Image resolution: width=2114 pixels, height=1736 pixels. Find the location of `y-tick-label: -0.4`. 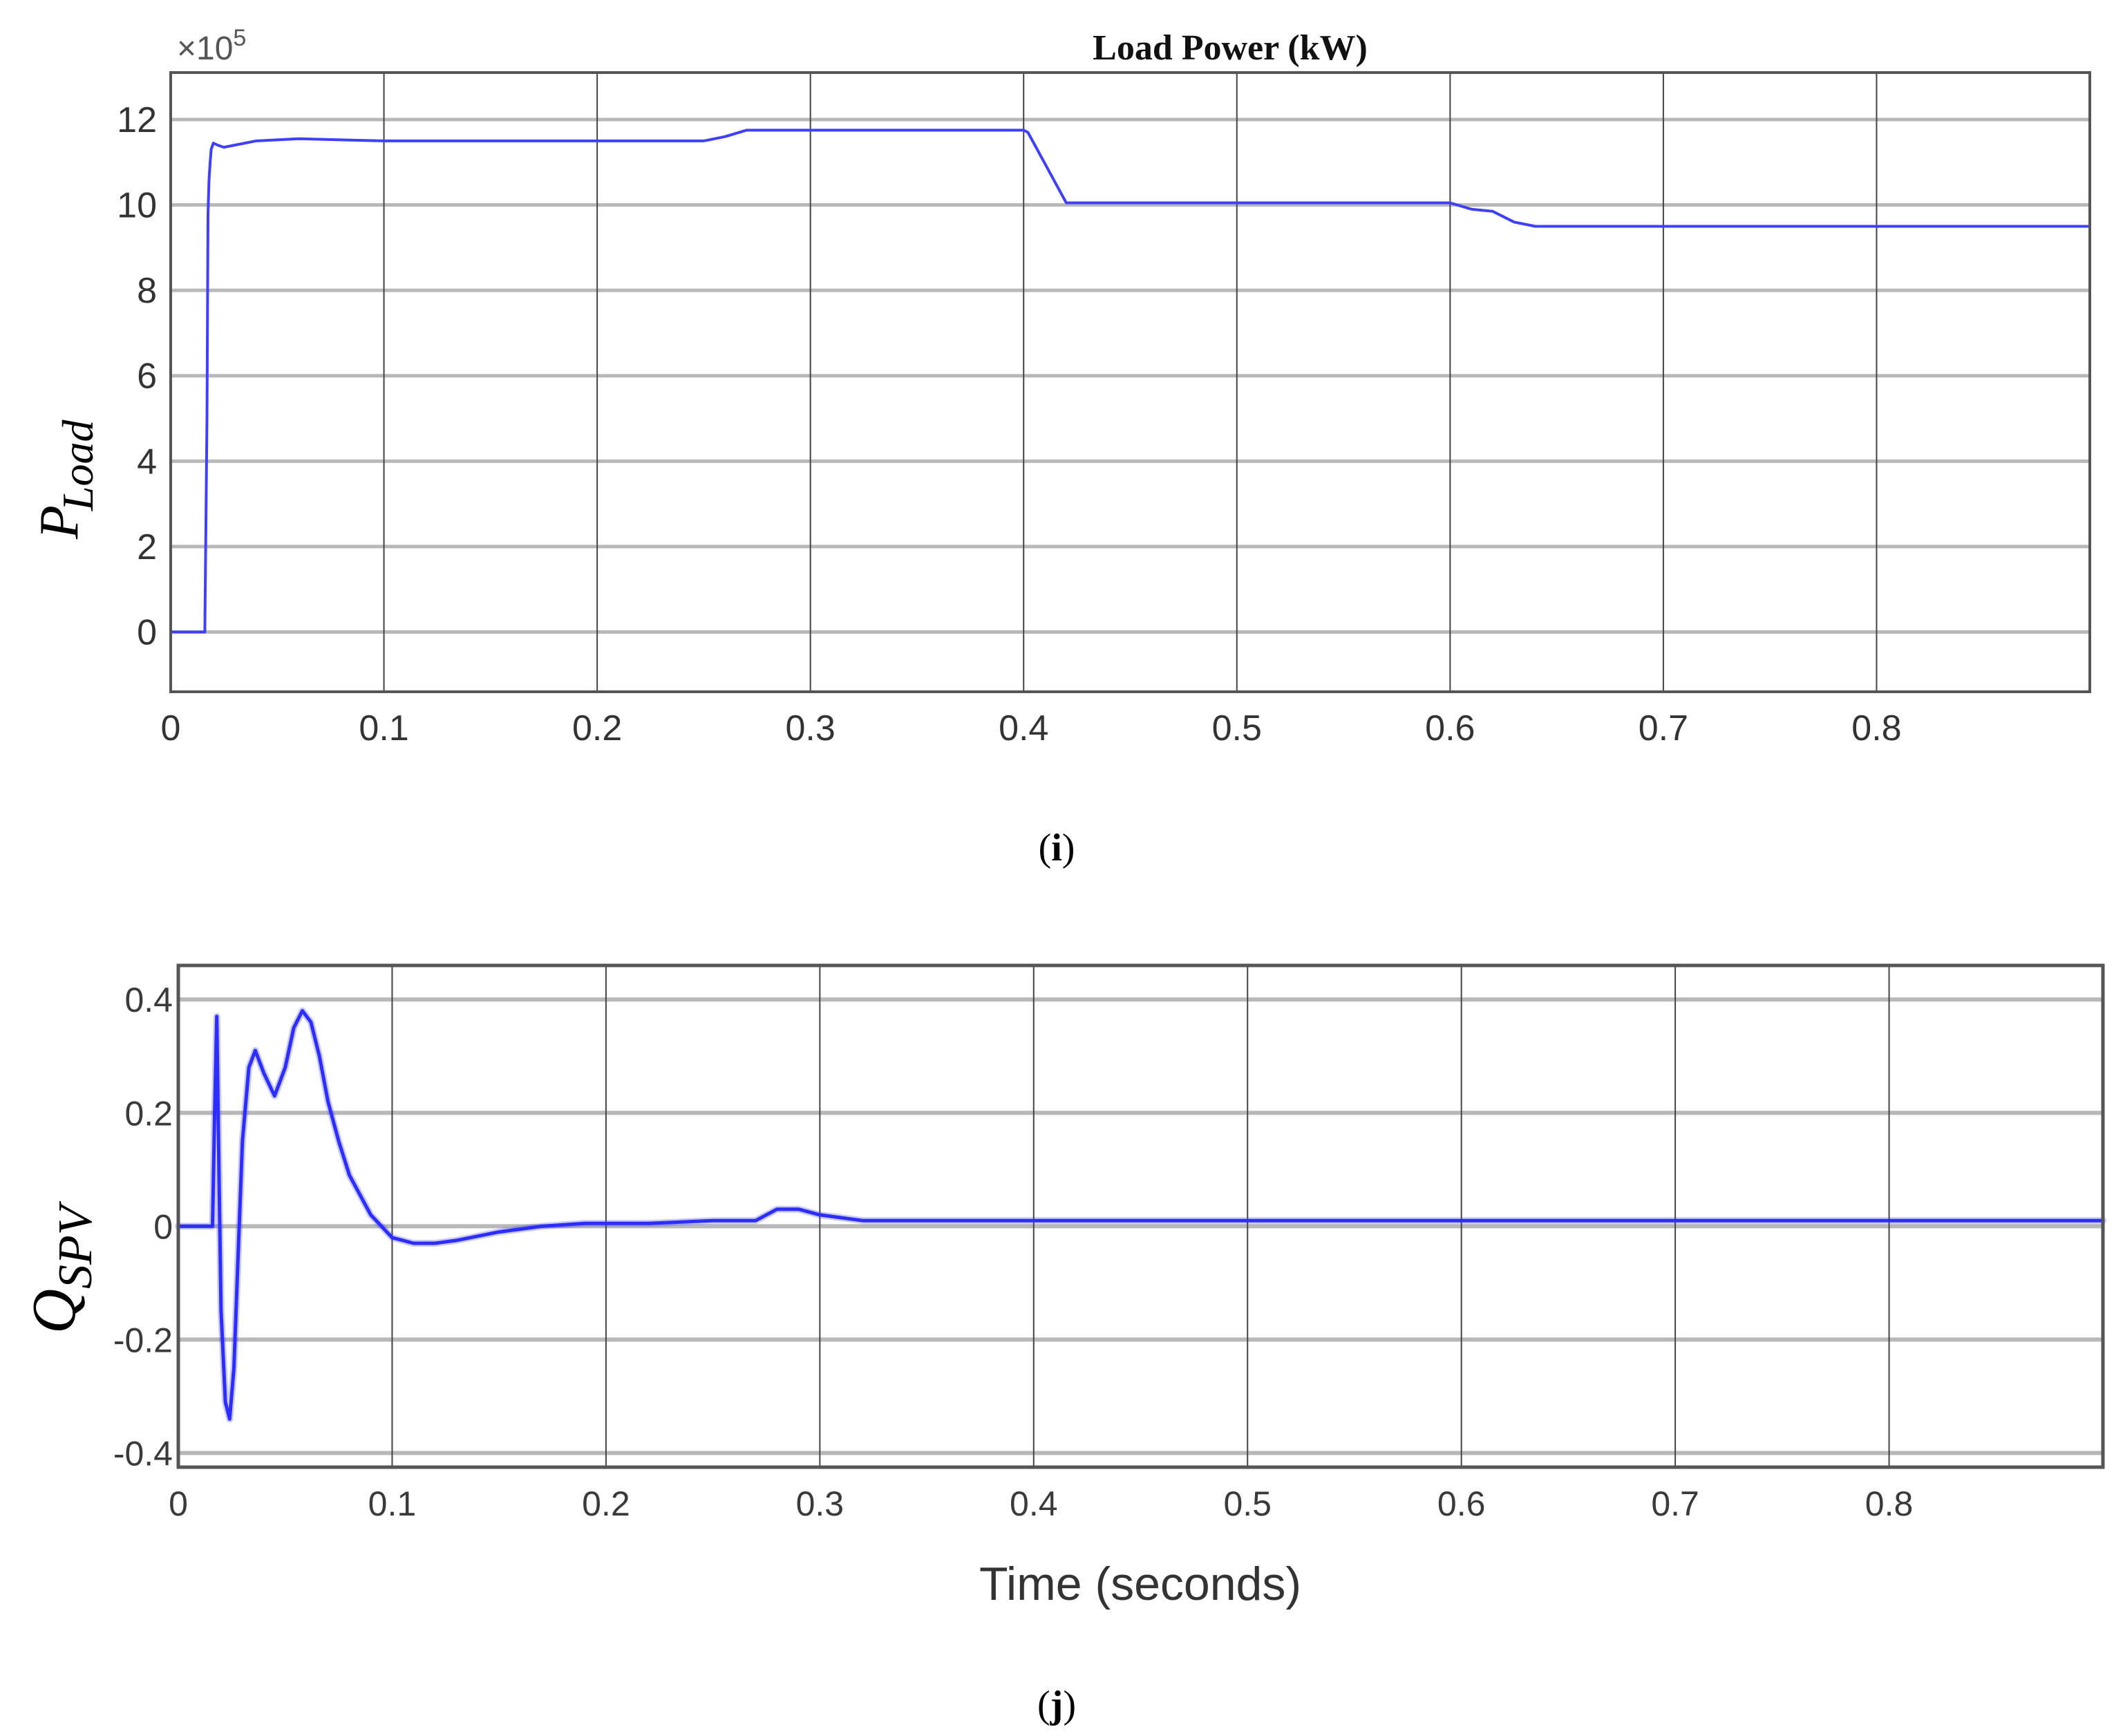

y-tick-label: -0.4 is located at coordinates (143, 1453).